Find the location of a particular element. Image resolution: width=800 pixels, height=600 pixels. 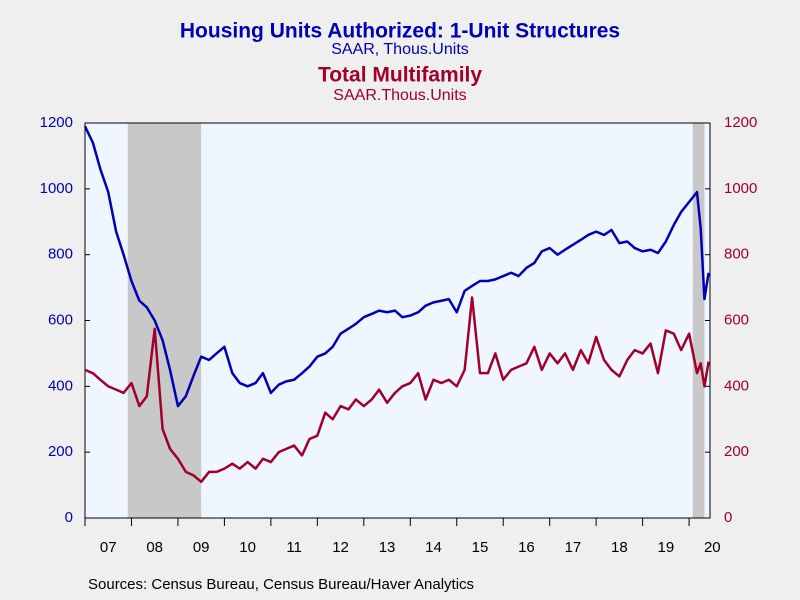

x-tick-label: 07 is located at coordinates (108, 547).